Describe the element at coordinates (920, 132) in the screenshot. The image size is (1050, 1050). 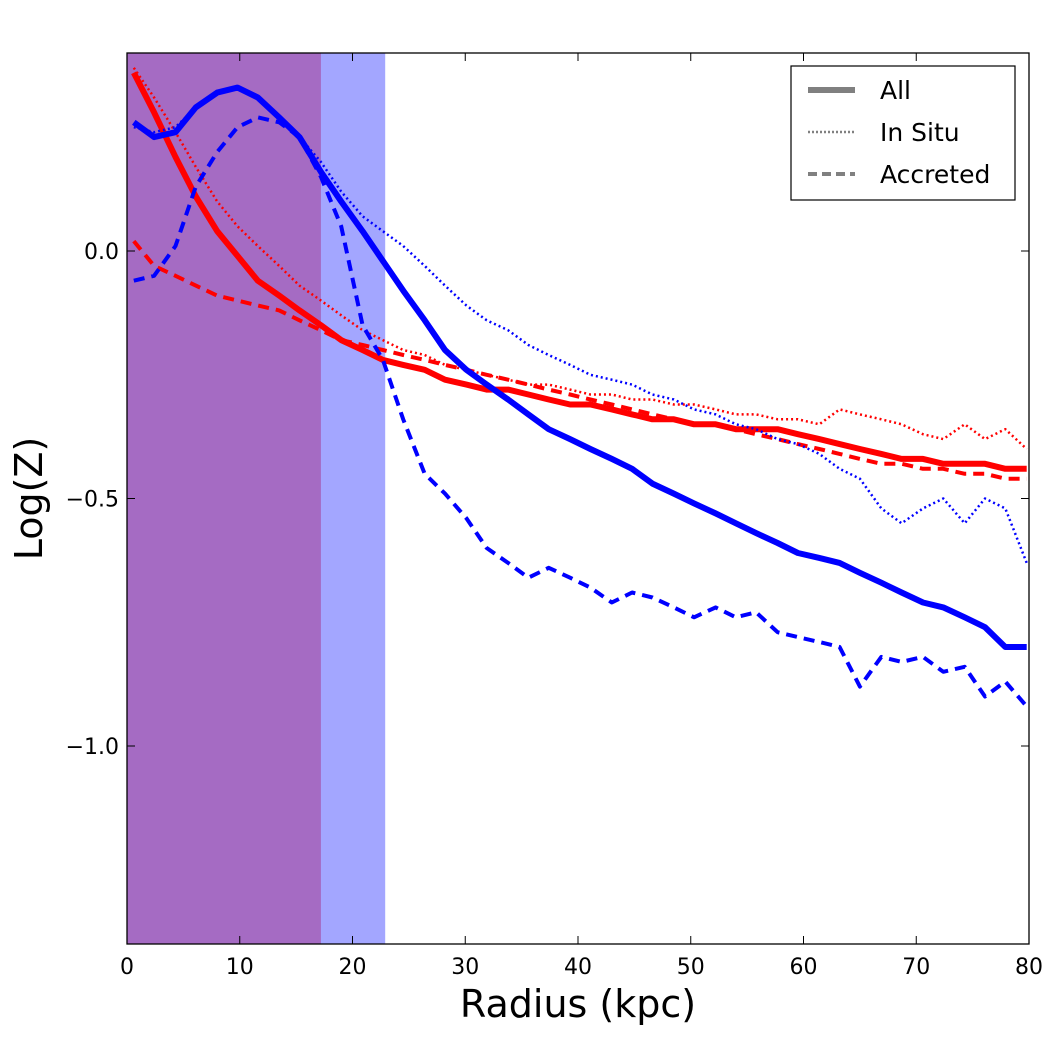
I see `legend-label: In Situ` at that location.